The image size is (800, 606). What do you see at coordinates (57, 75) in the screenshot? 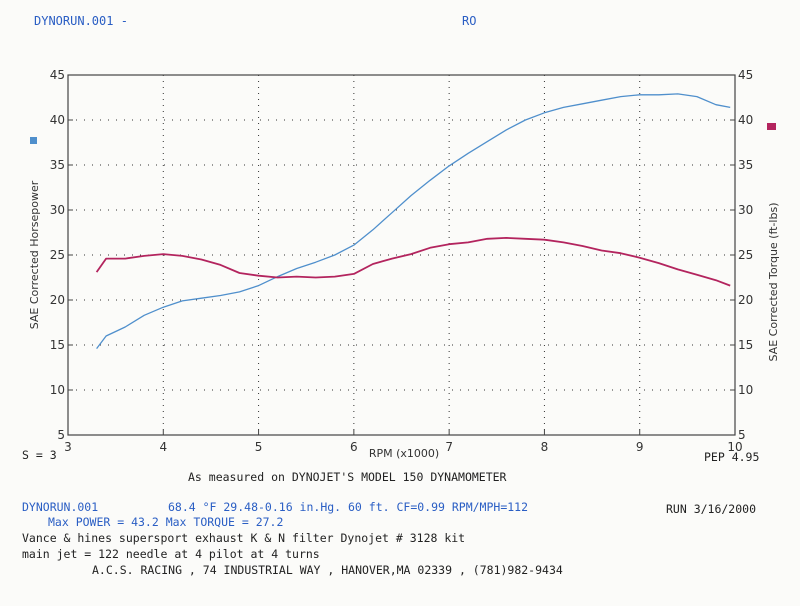
I see `y-tick-label-left: 45` at bounding box center [57, 75].